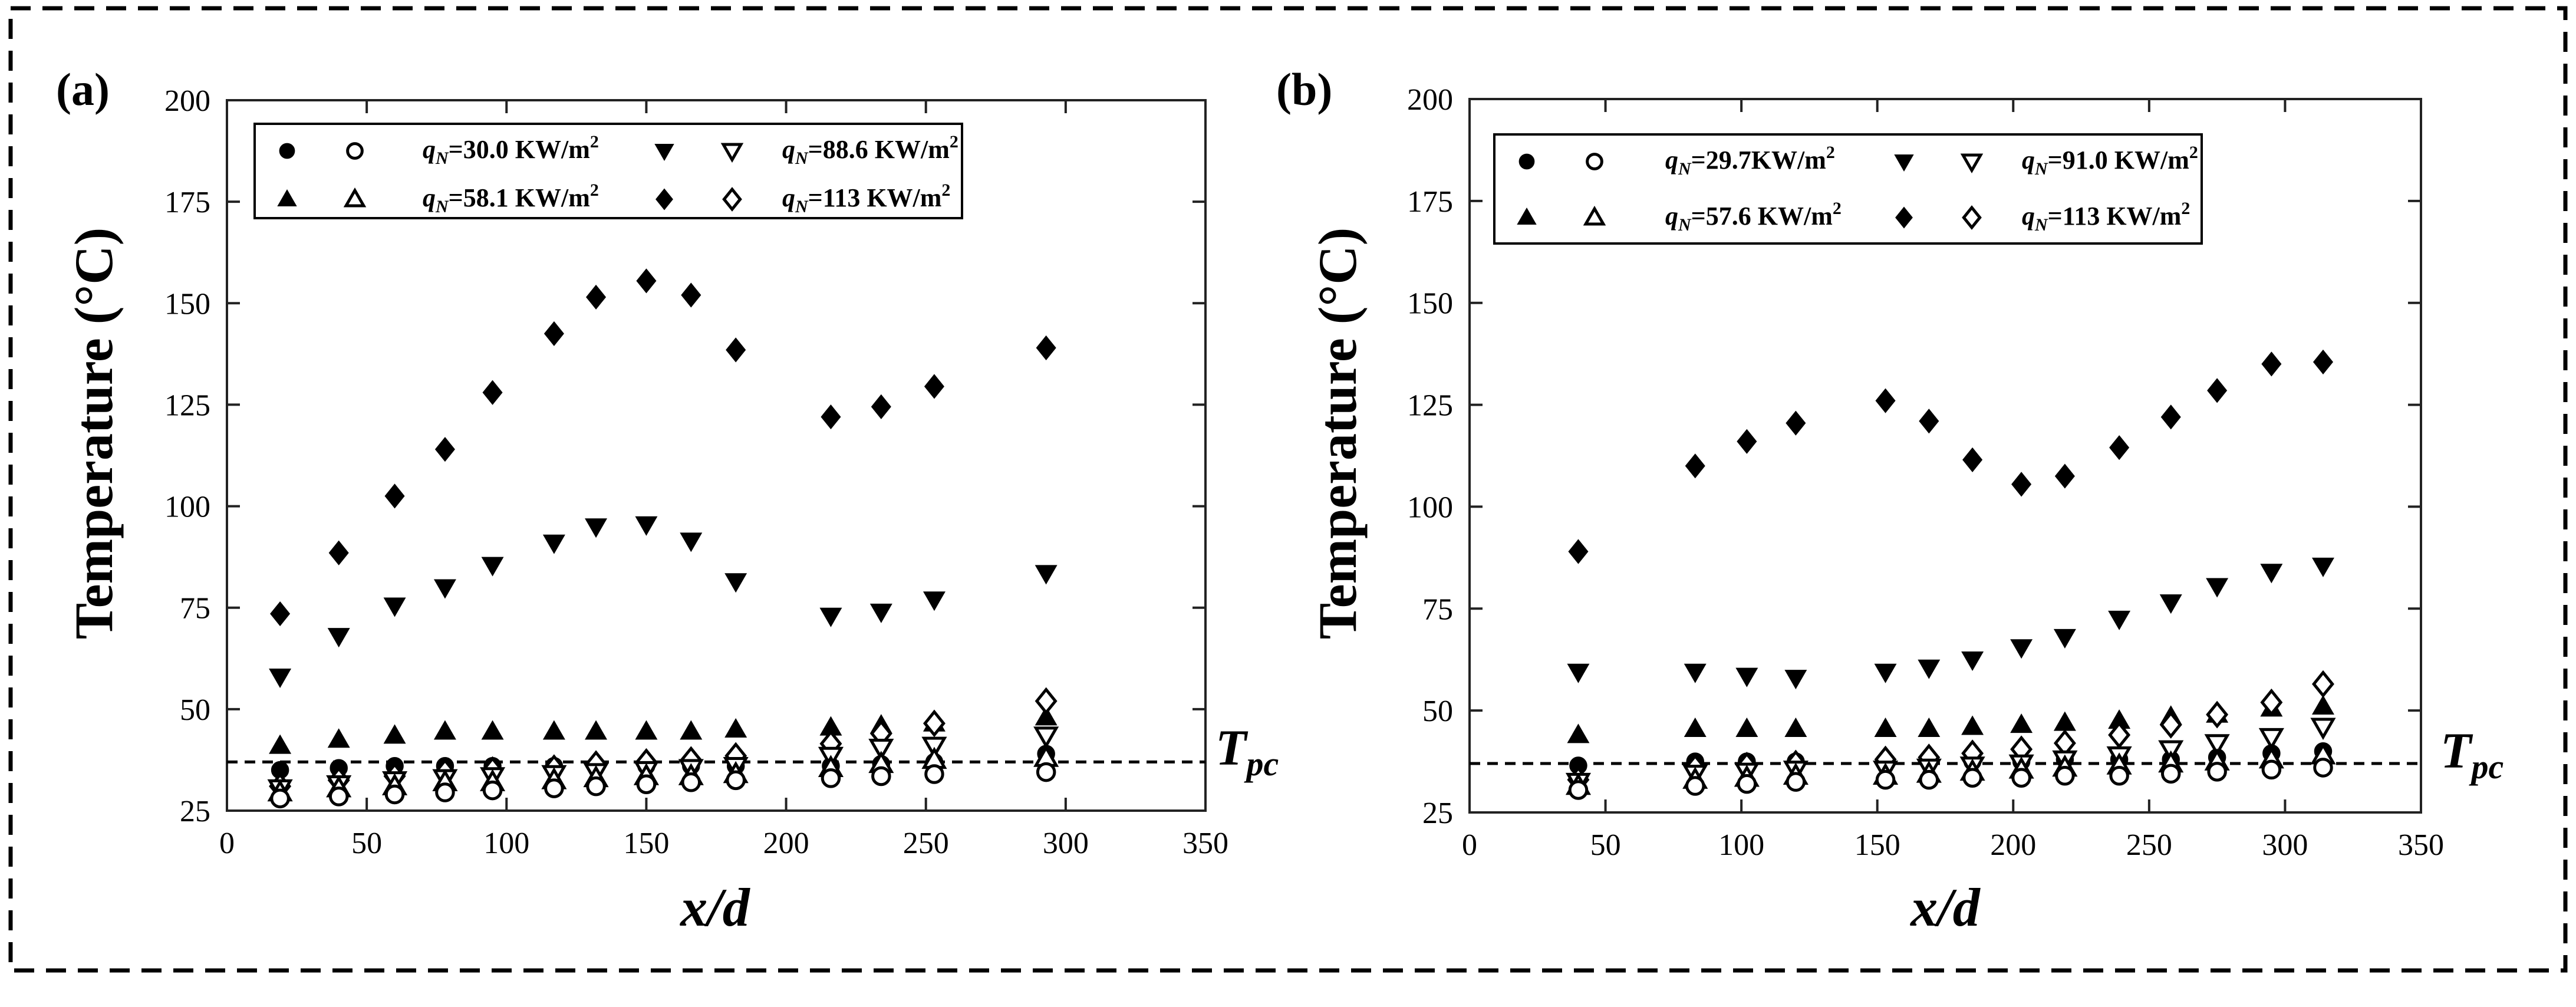 The image size is (2576, 1007). What do you see at coordinates (2110, 161) in the screenshot?
I see `legend-label: qN=91.0 KW/m2` at bounding box center [2110, 161].